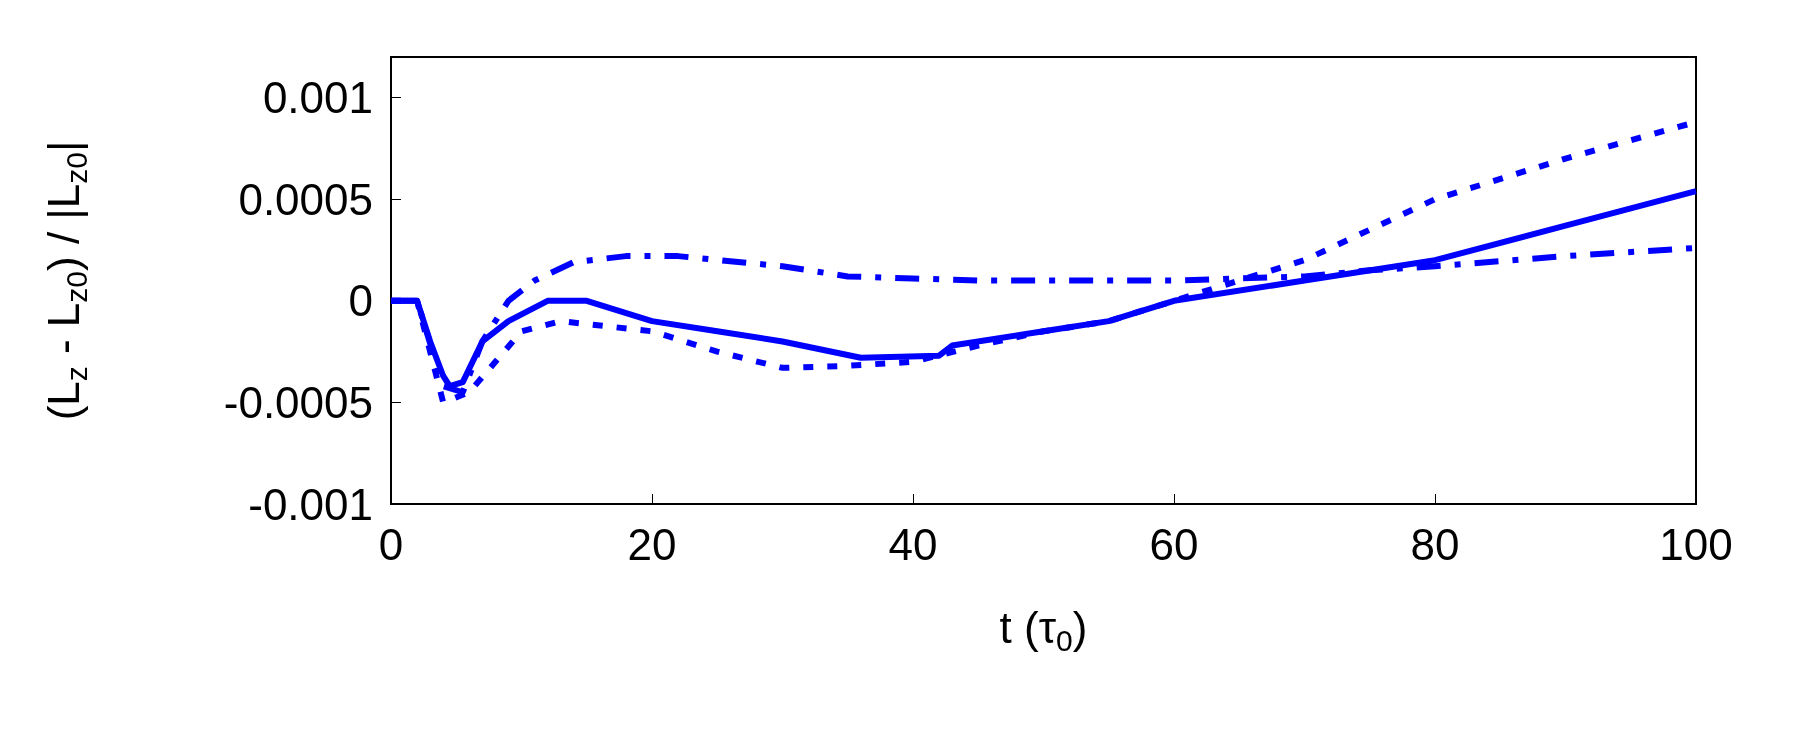  Describe the element at coordinates (913, 544) in the screenshot. I see `x-tick-label: 40` at that location.